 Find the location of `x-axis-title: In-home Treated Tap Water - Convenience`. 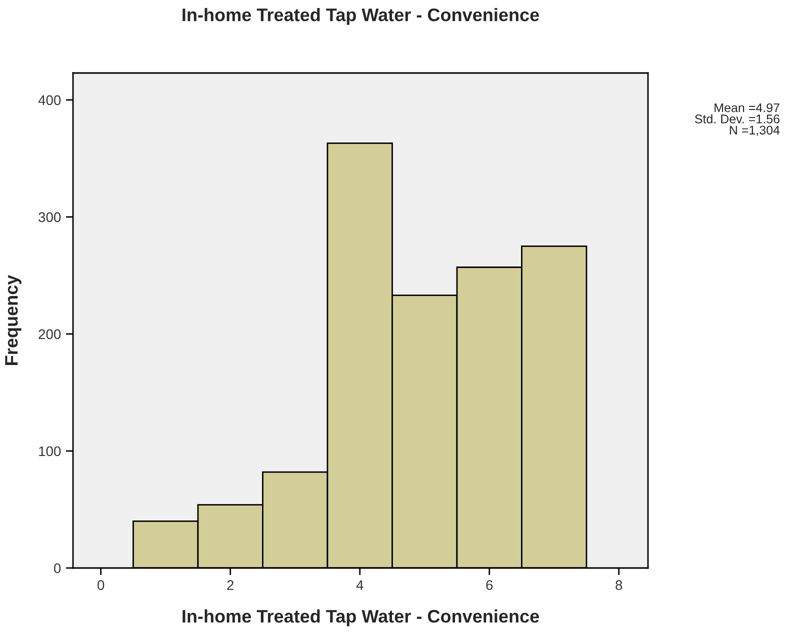

x-axis-title: In-home Treated Tap Water - Convenience is located at coordinates (360, 617).